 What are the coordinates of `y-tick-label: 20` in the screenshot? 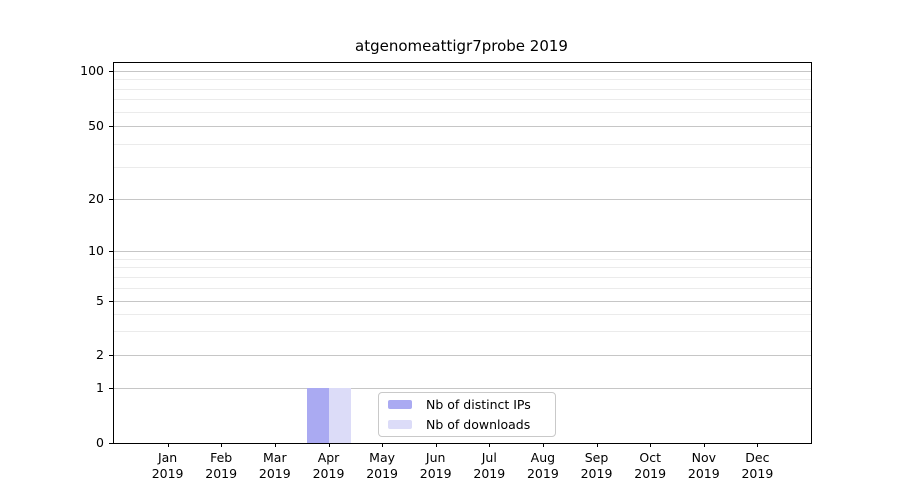 It's located at (96, 198).